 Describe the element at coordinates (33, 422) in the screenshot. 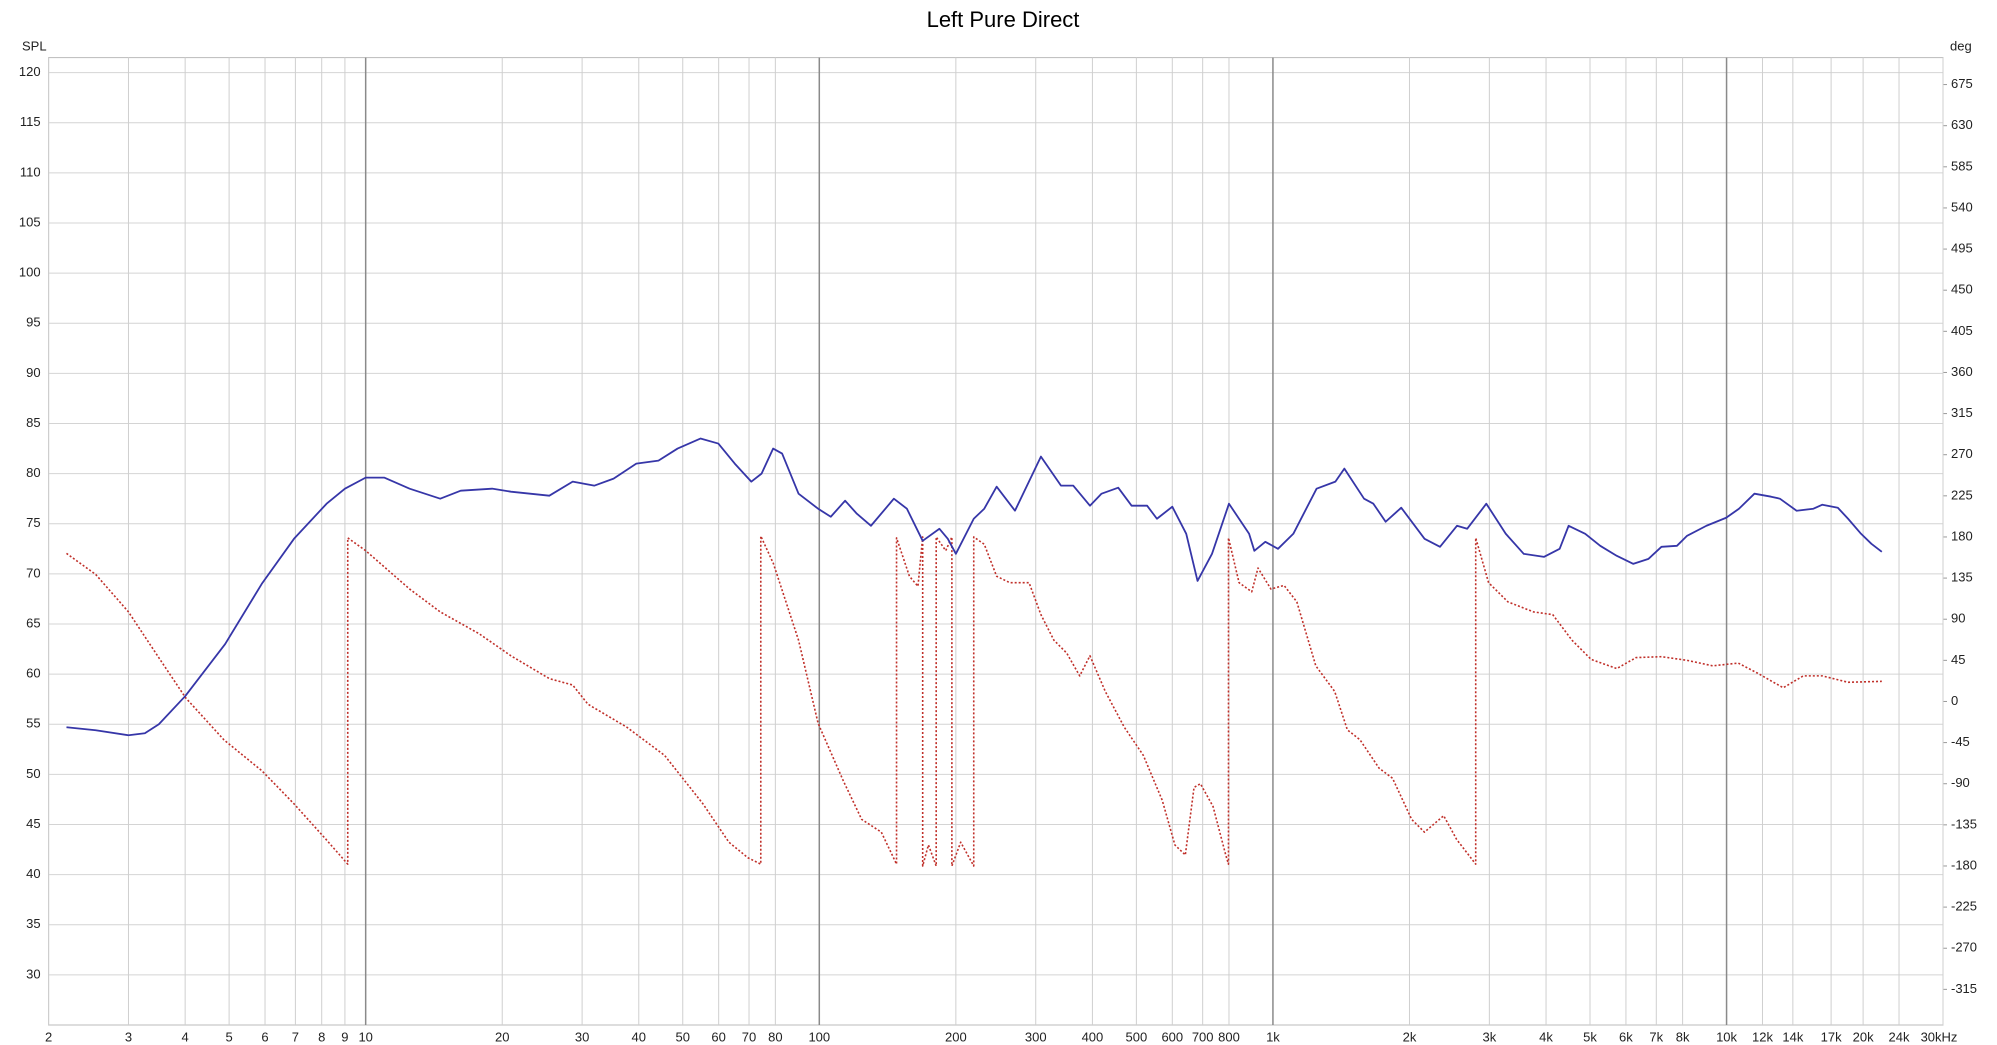

I see `y-tick-label: 85` at that location.